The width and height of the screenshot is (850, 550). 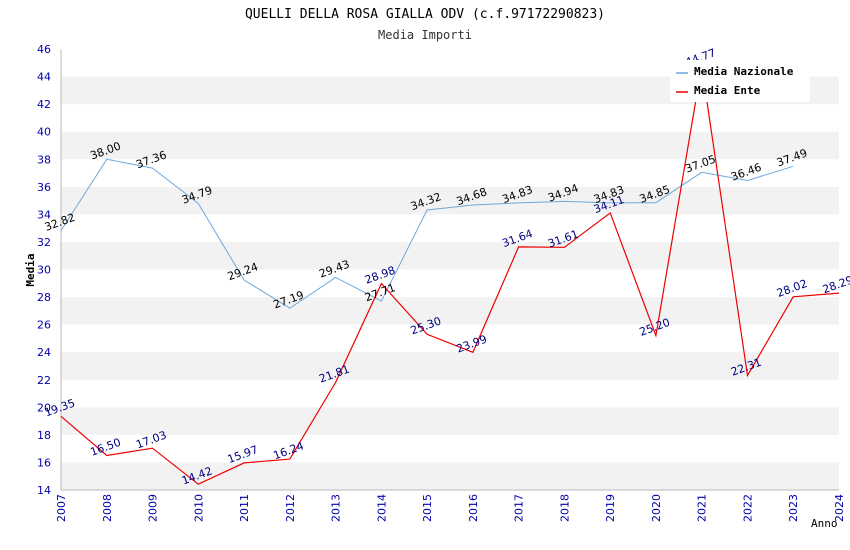 What do you see at coordinates (744, 71) in the screenshot?
I see `legend-label-nazionale: Media Nazionale` at bounding box center [744, 71].